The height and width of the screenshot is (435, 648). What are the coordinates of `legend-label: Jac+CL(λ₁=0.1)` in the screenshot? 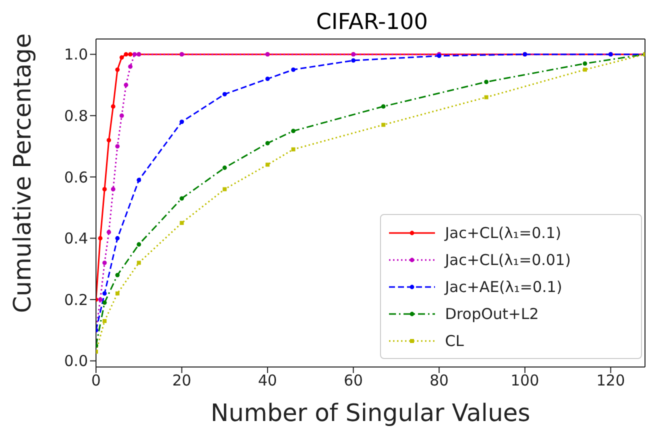 It's located at (503, 233).